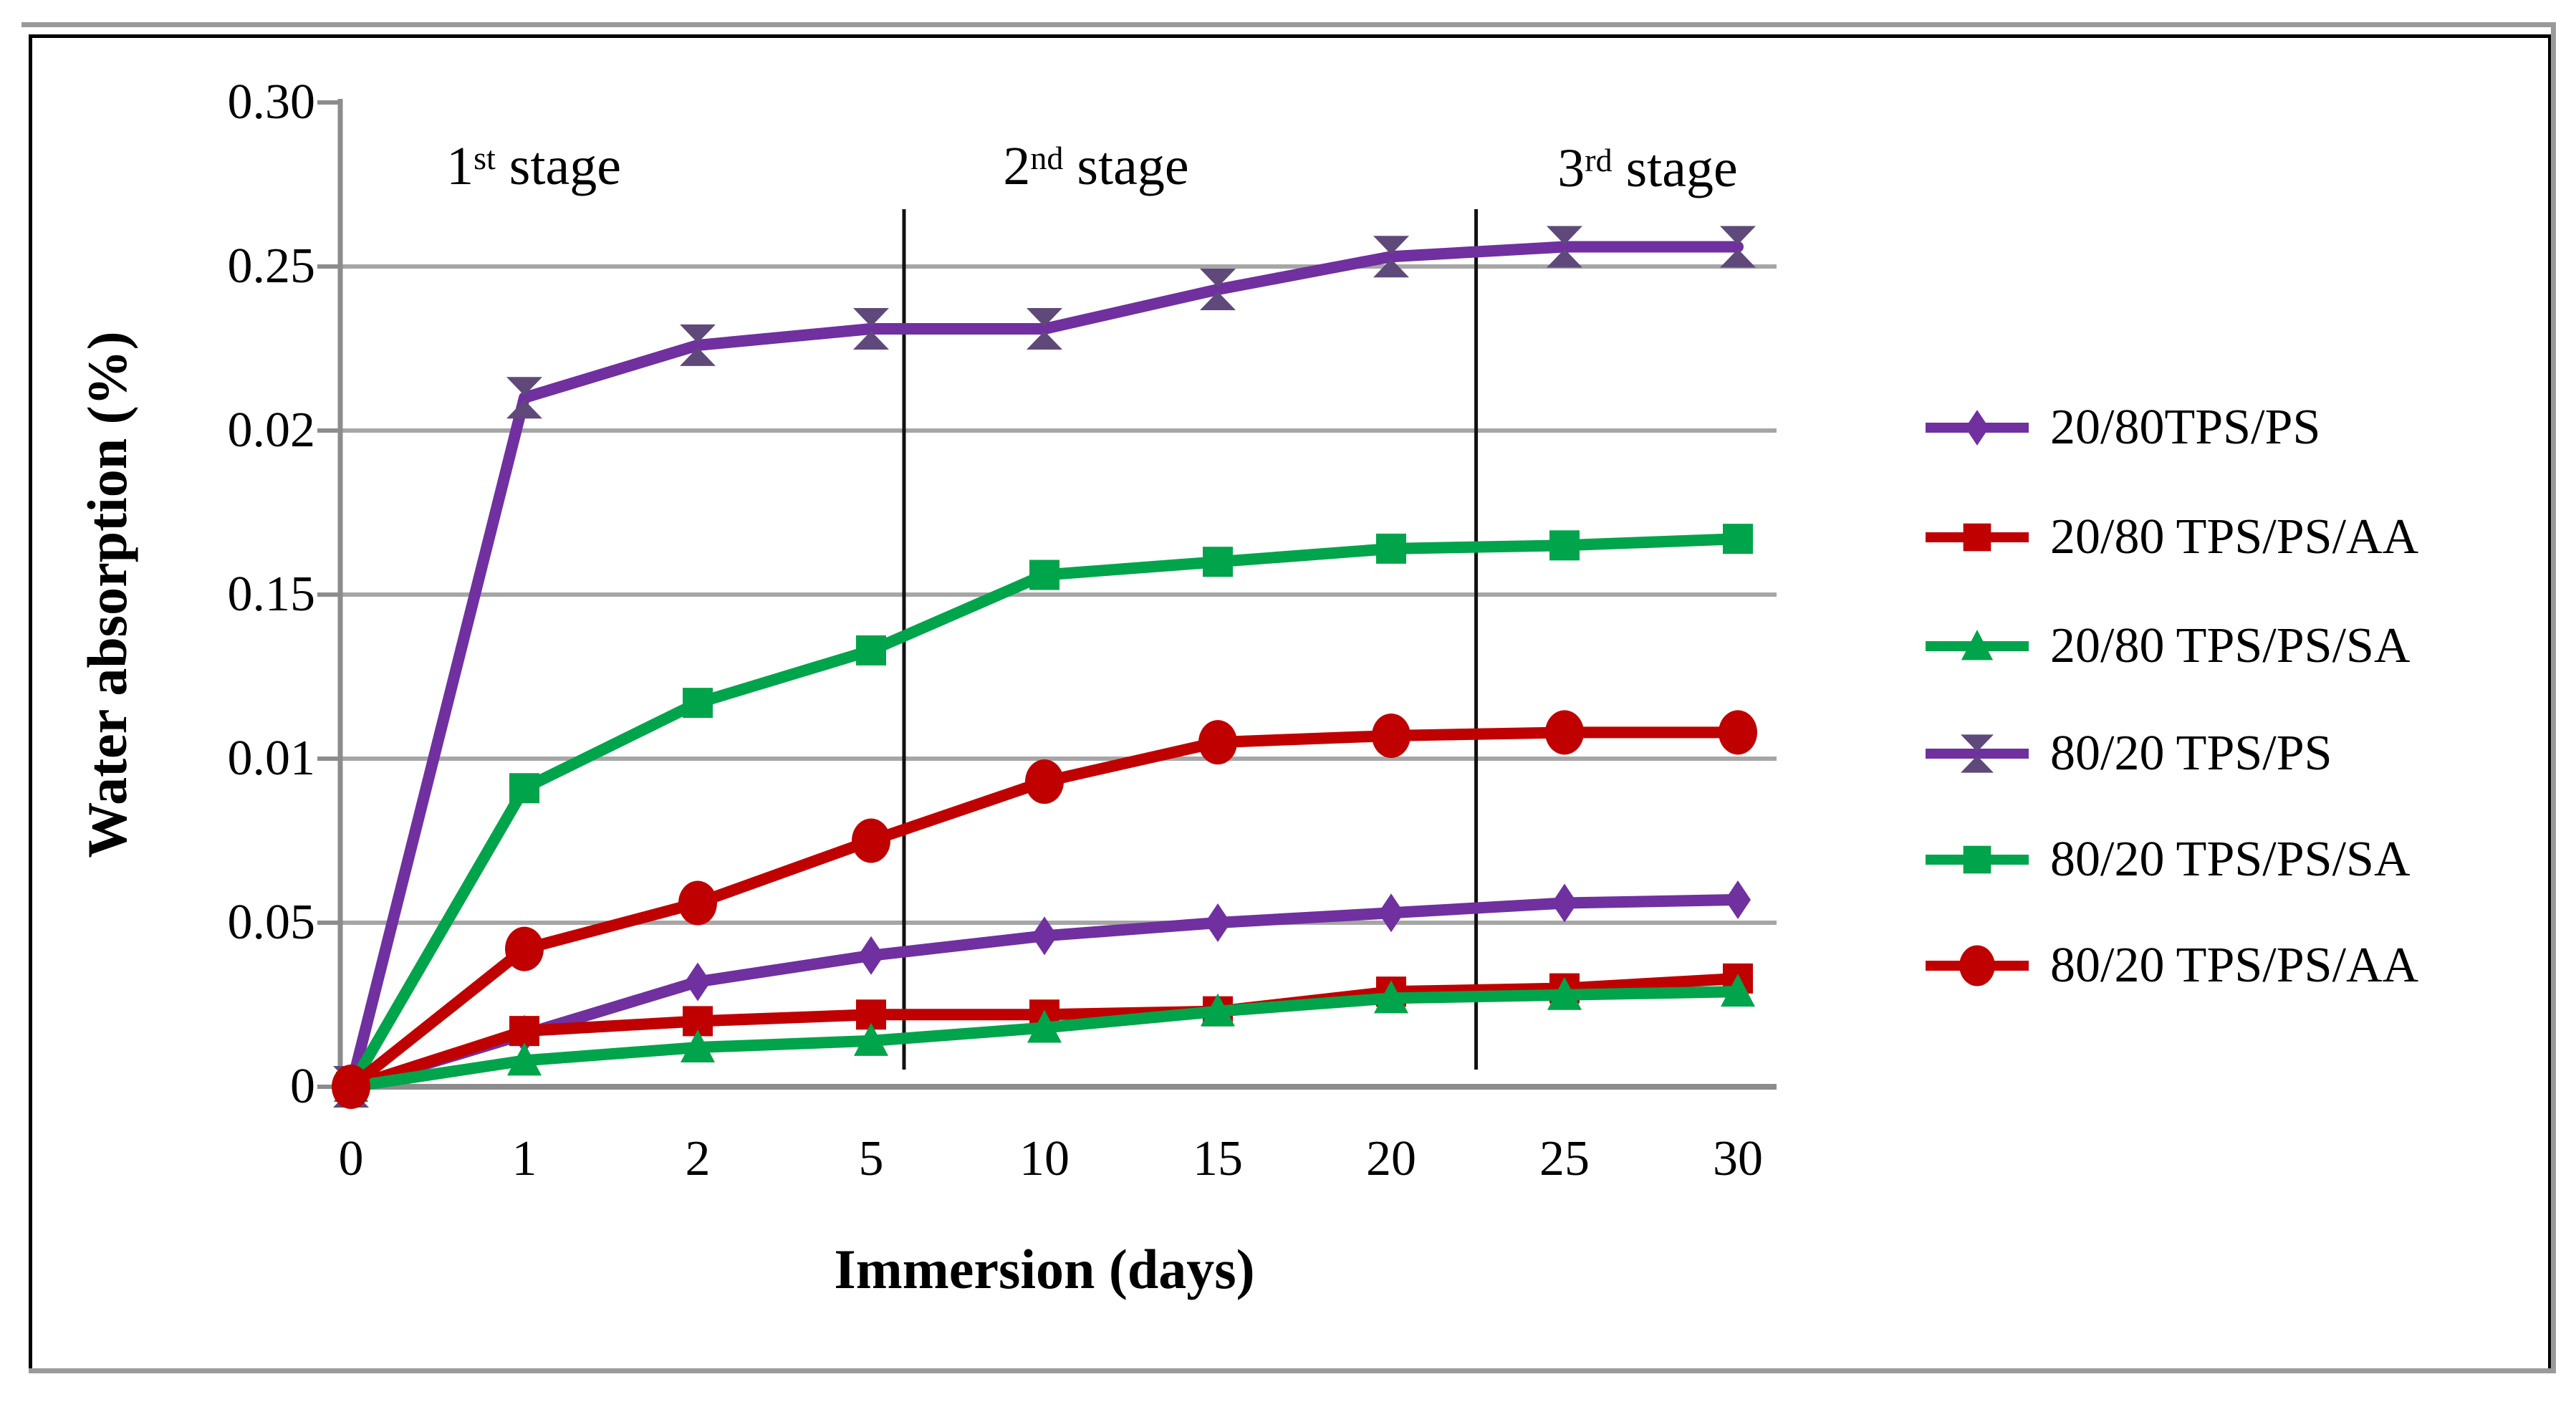 The height and width of the screenshot is (1407, 2576). Describe the element at coordinates (1391, 1158) in the screenshot. I see `x-tick-label: 20` at that location.